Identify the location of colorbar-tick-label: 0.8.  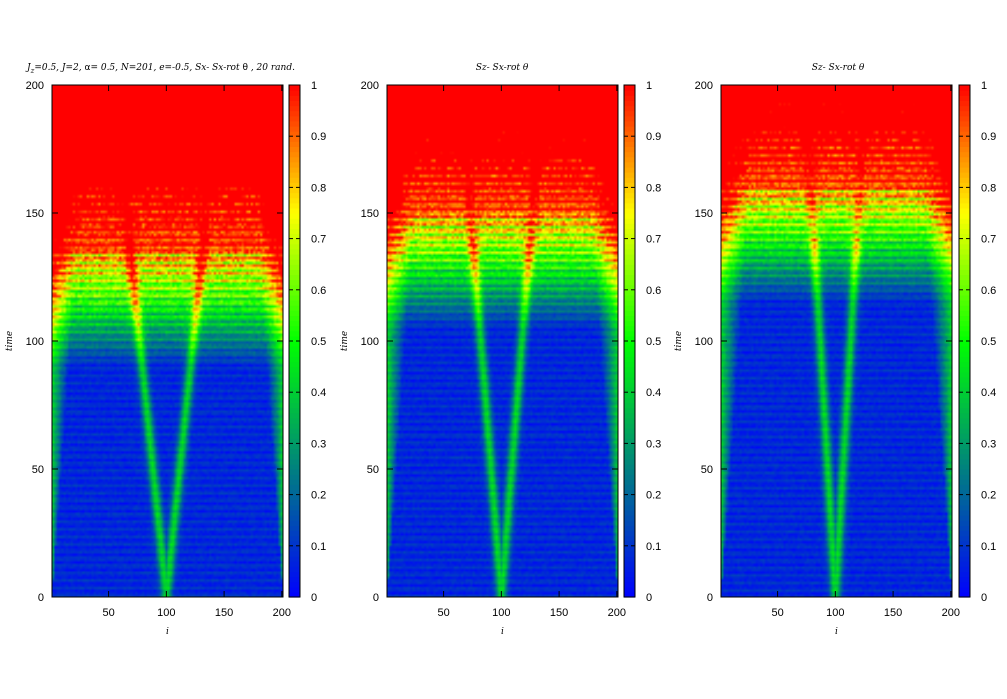
(653, 188).